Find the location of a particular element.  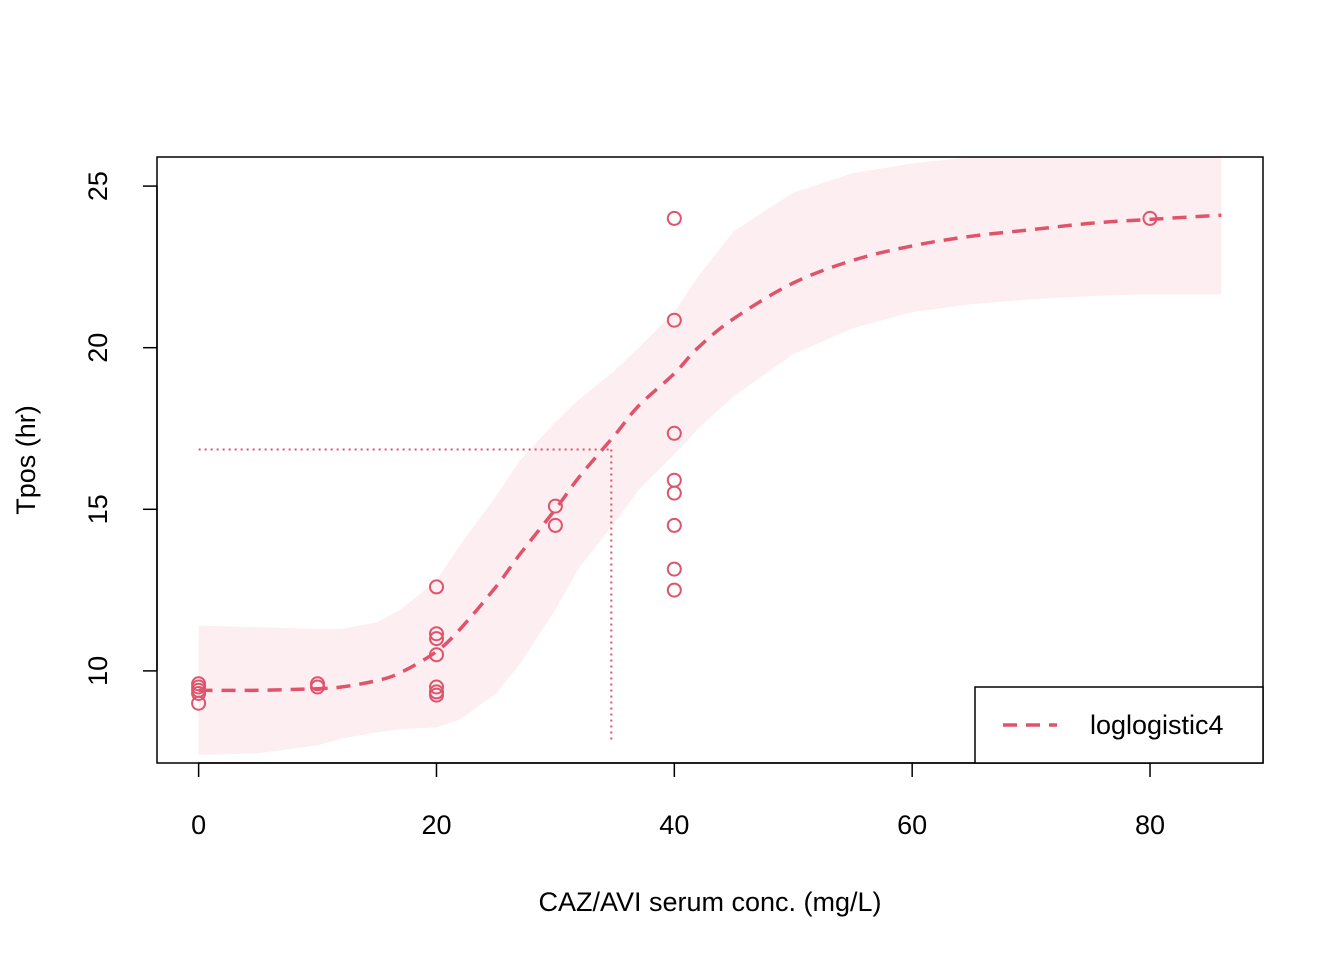

y-tick-label: 10 is located at coordinates (98, 671).